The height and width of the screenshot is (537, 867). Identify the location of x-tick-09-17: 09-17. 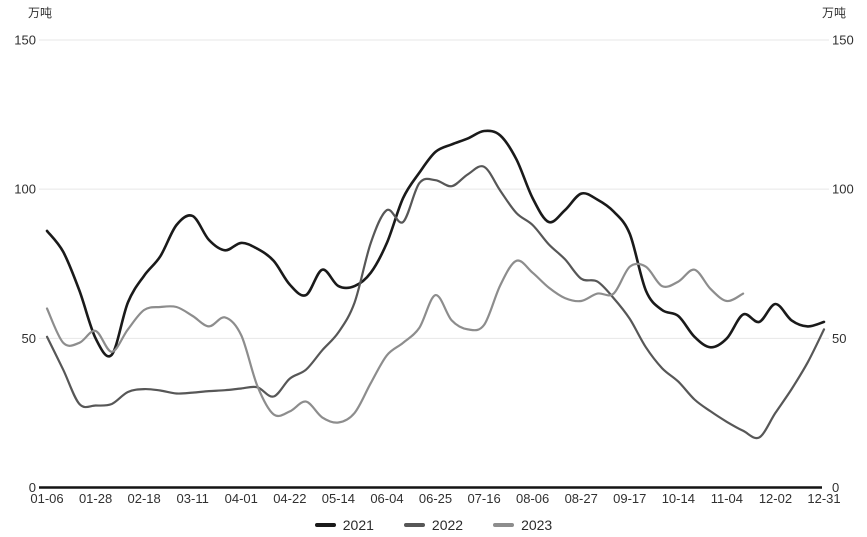
(629, 498).